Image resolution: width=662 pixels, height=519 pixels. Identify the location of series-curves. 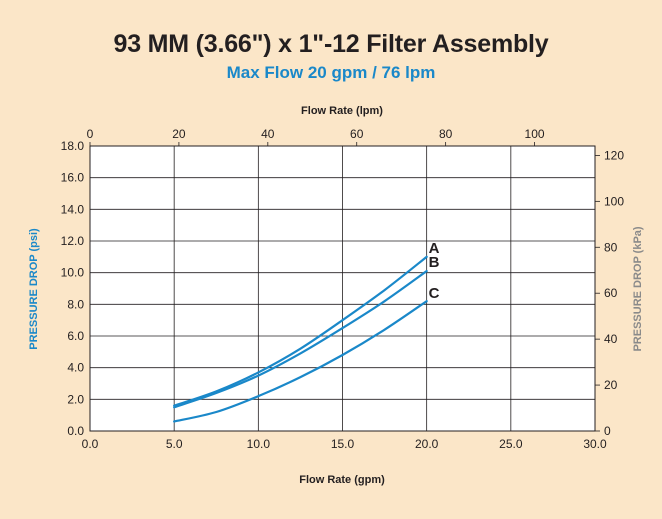
(300, 339).